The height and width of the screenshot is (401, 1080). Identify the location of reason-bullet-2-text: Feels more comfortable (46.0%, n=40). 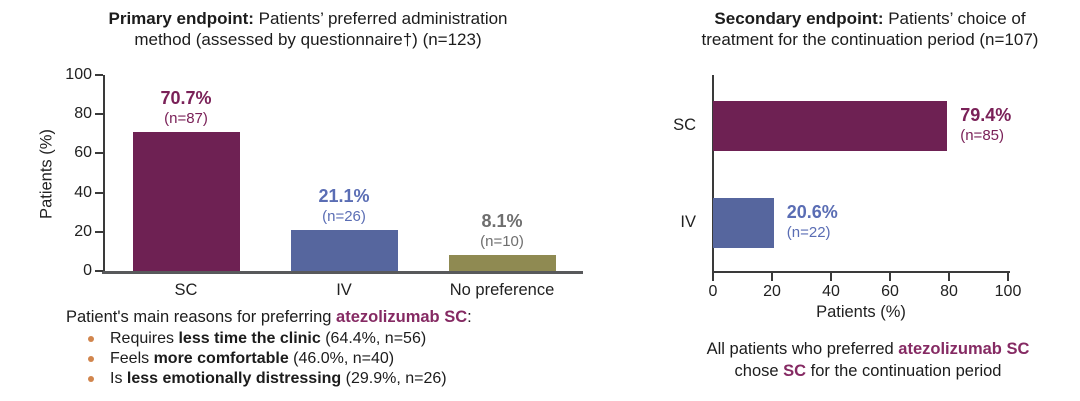
(252, 359).